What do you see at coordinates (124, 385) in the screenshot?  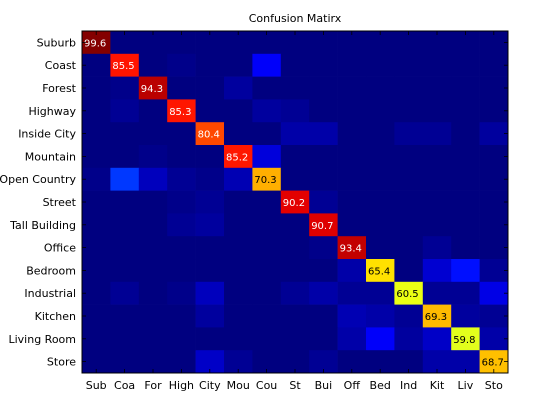 I see `column-label: Coa` at bounding box center [124, 385].